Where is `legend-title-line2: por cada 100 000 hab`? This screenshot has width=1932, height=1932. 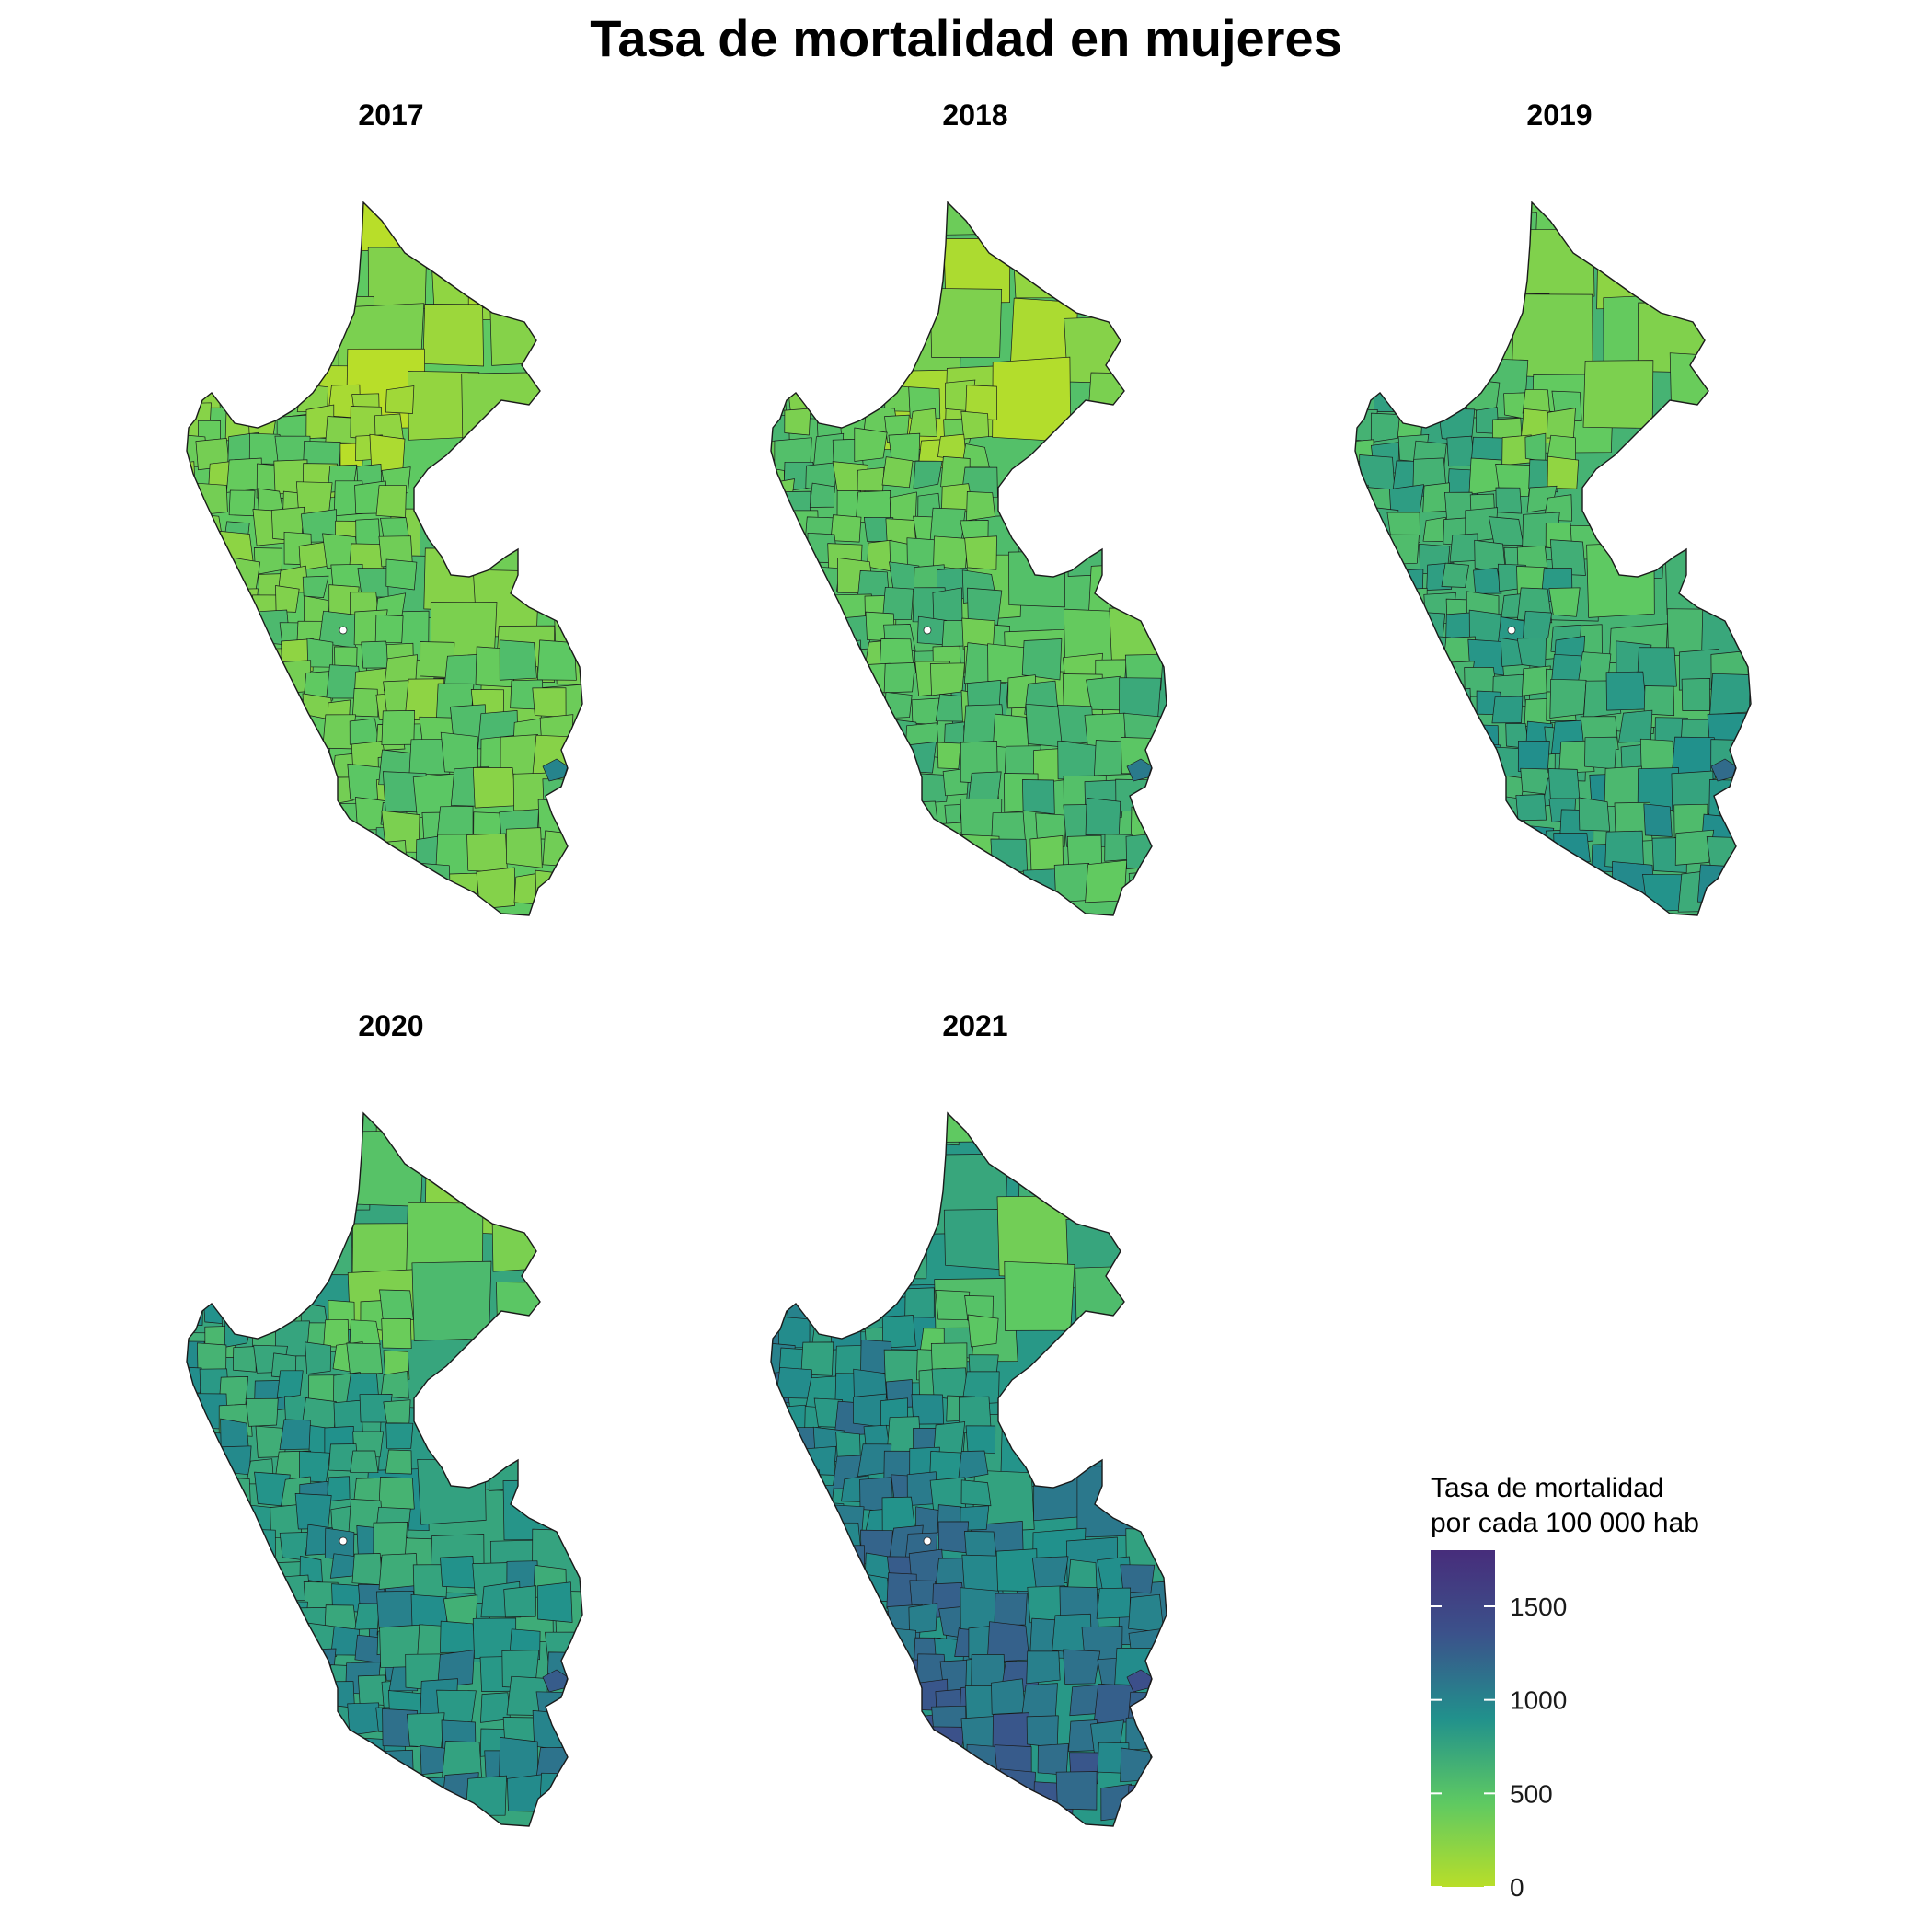
legend-title-line2: por cada 100 000 hab is located at coordinates (1565, 1523).